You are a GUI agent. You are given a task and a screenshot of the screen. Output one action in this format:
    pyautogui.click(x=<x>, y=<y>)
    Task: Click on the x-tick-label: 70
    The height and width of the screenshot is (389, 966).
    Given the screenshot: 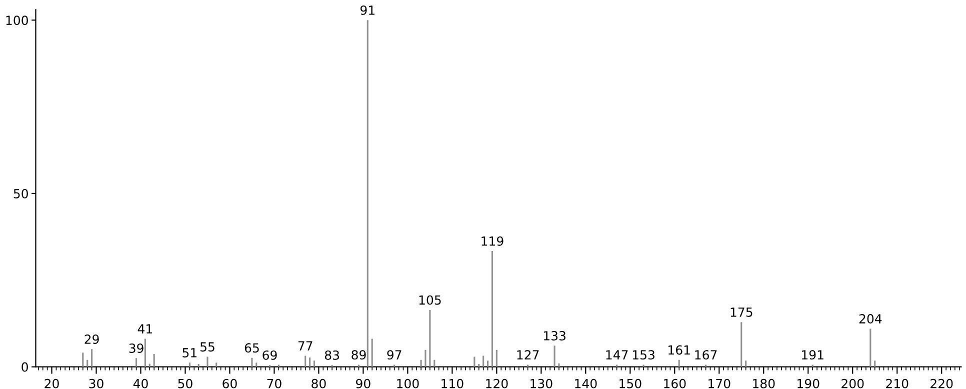 What is the action you would take?
    pyautogui.click(x=274, y=383)
    